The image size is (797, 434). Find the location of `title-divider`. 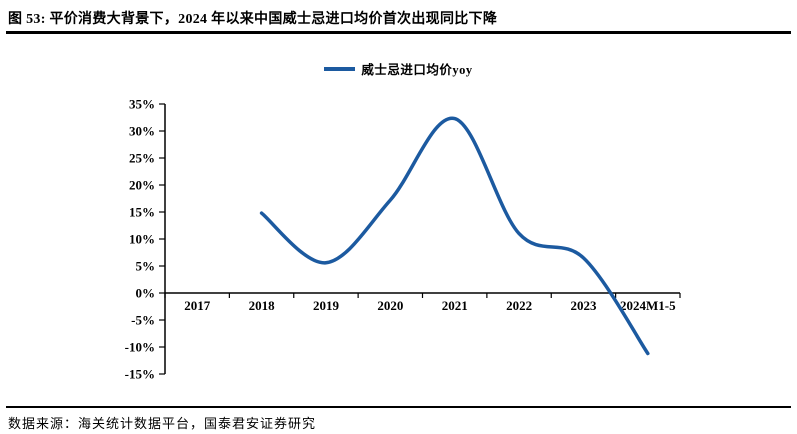

title-divider is located at coordinates (398, 32).